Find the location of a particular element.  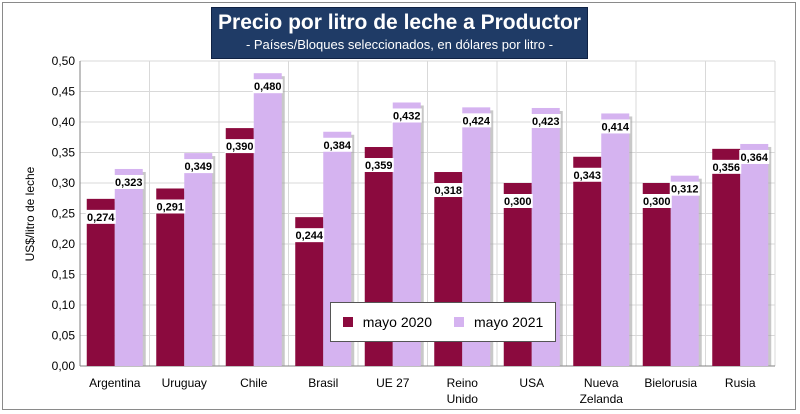

x-tick-label: Chile is located at coordinates (254, 383).